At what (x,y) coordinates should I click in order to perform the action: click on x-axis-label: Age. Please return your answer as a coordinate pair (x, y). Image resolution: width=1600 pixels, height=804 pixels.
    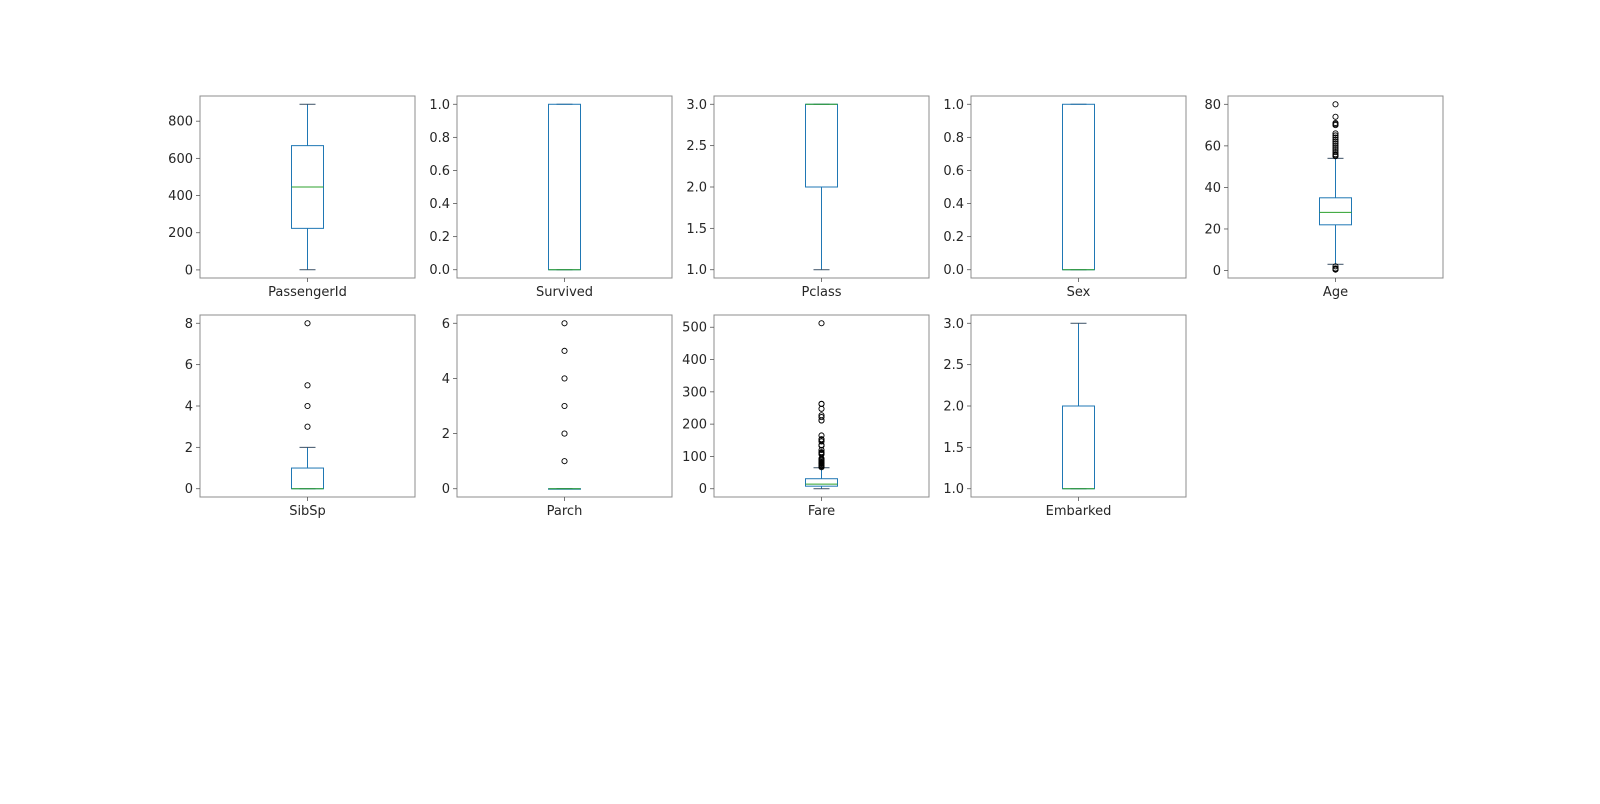
    Looking at the image, I should click on (1335, 292).